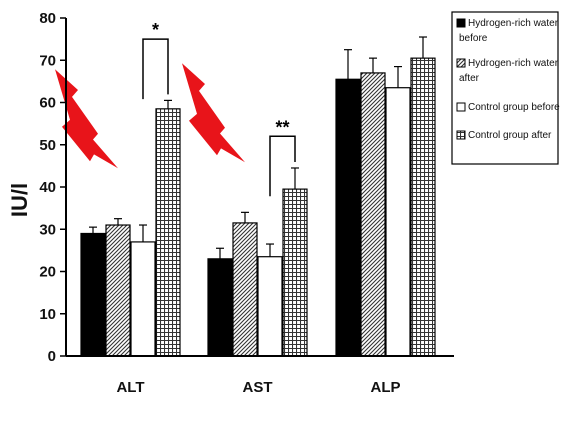 The height and width of the screenshot is (424, 567). I want to click on significance-marker: **, so click(282, 127).